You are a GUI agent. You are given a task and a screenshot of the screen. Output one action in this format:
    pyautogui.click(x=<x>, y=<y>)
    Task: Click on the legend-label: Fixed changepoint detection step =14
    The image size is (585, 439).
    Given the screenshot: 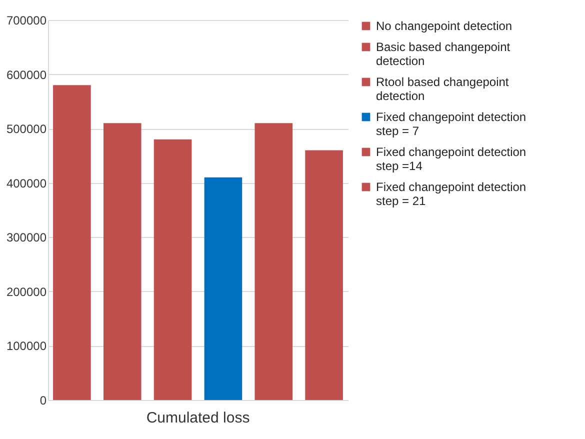 What is the action you would take?
    pyautogui.click(x=451, y=159)
    